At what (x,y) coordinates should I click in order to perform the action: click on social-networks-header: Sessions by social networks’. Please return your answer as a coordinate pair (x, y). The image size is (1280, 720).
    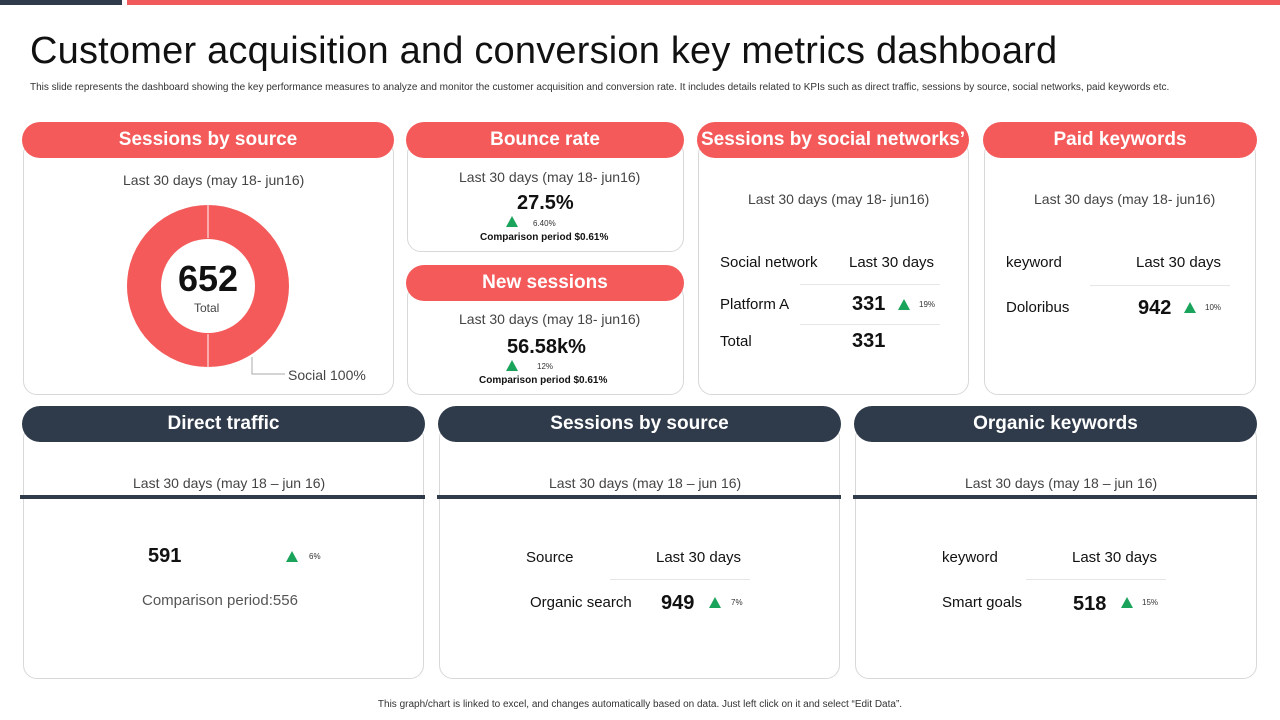
    Looking at the image, I should click on (833, 140).